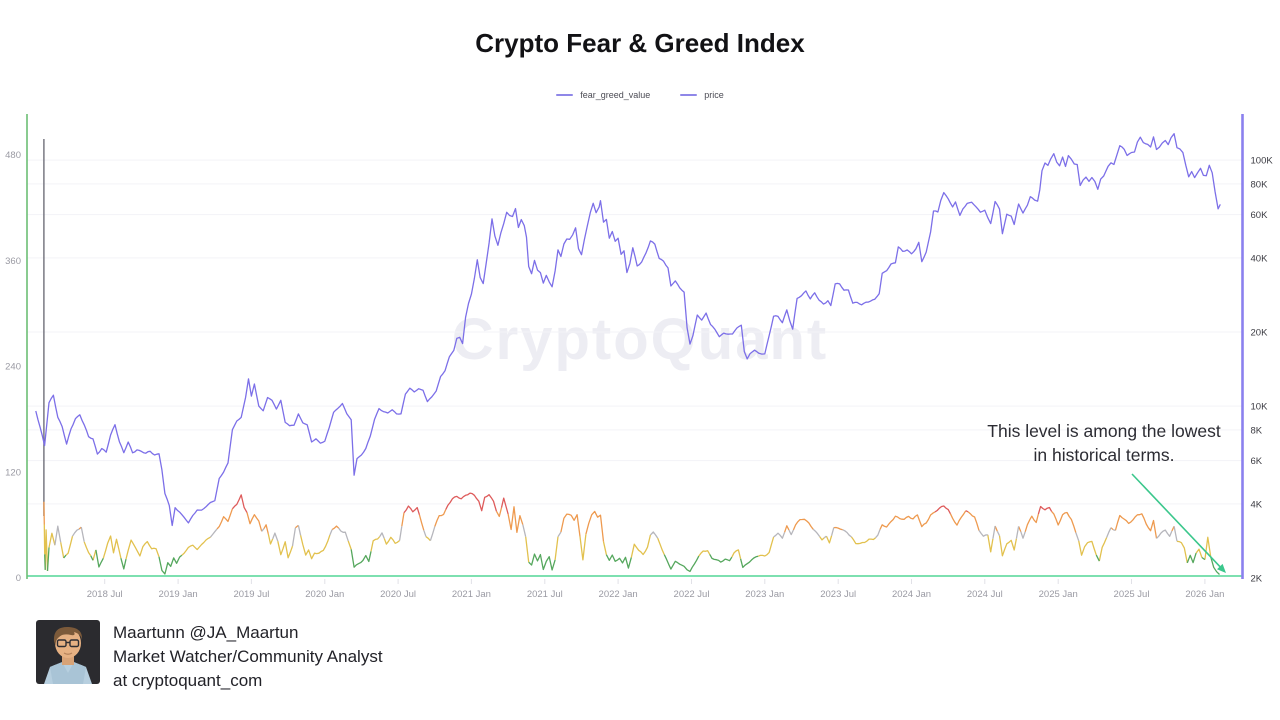  What do you see at coordinates (764, 594) in the screenshot?
I see `x-axis-tick-label: 2023 Jan` at bounding box center [764, 594].